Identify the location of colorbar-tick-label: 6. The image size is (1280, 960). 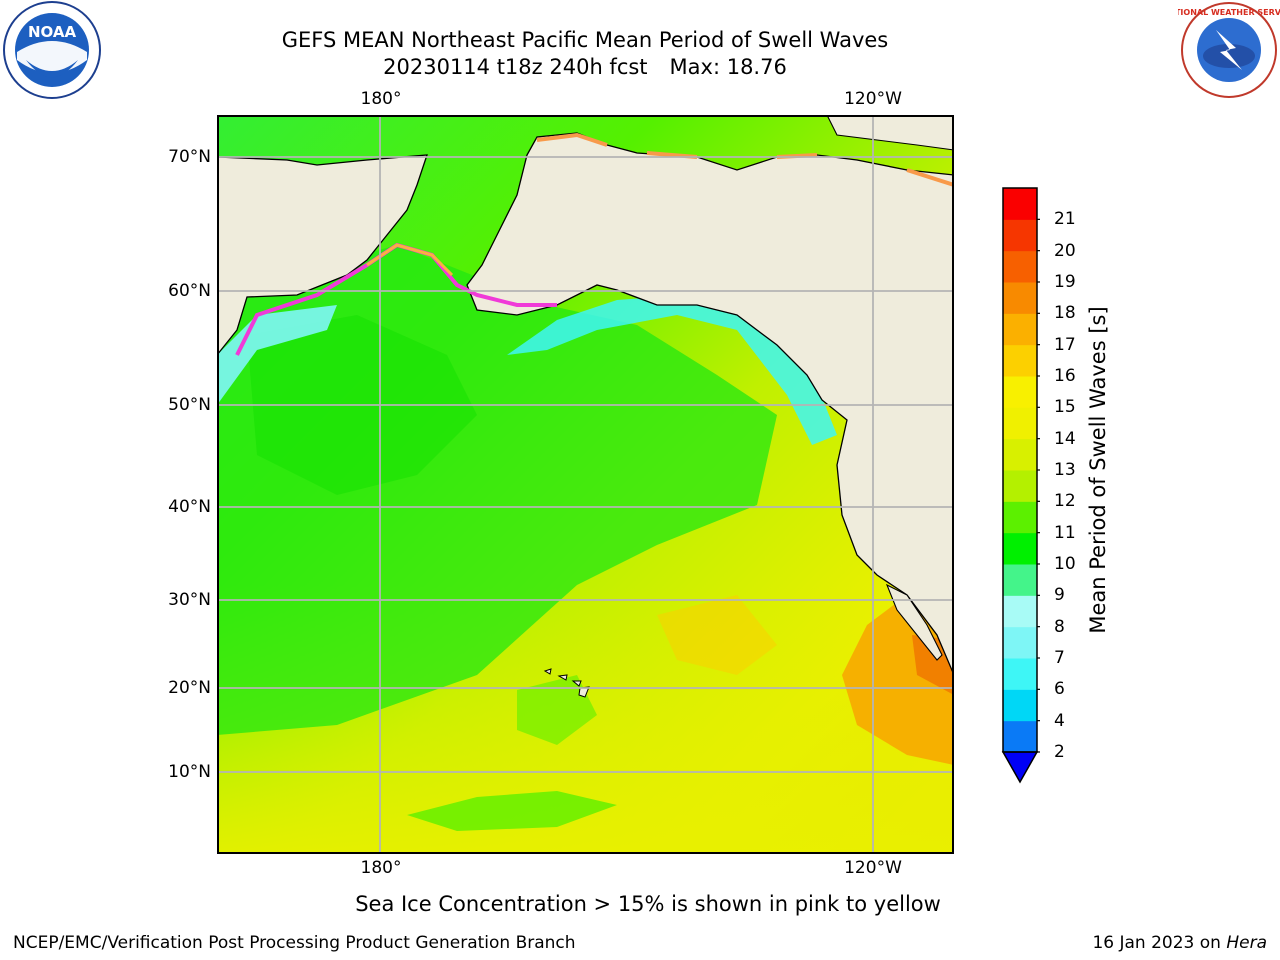
(1059, 689).